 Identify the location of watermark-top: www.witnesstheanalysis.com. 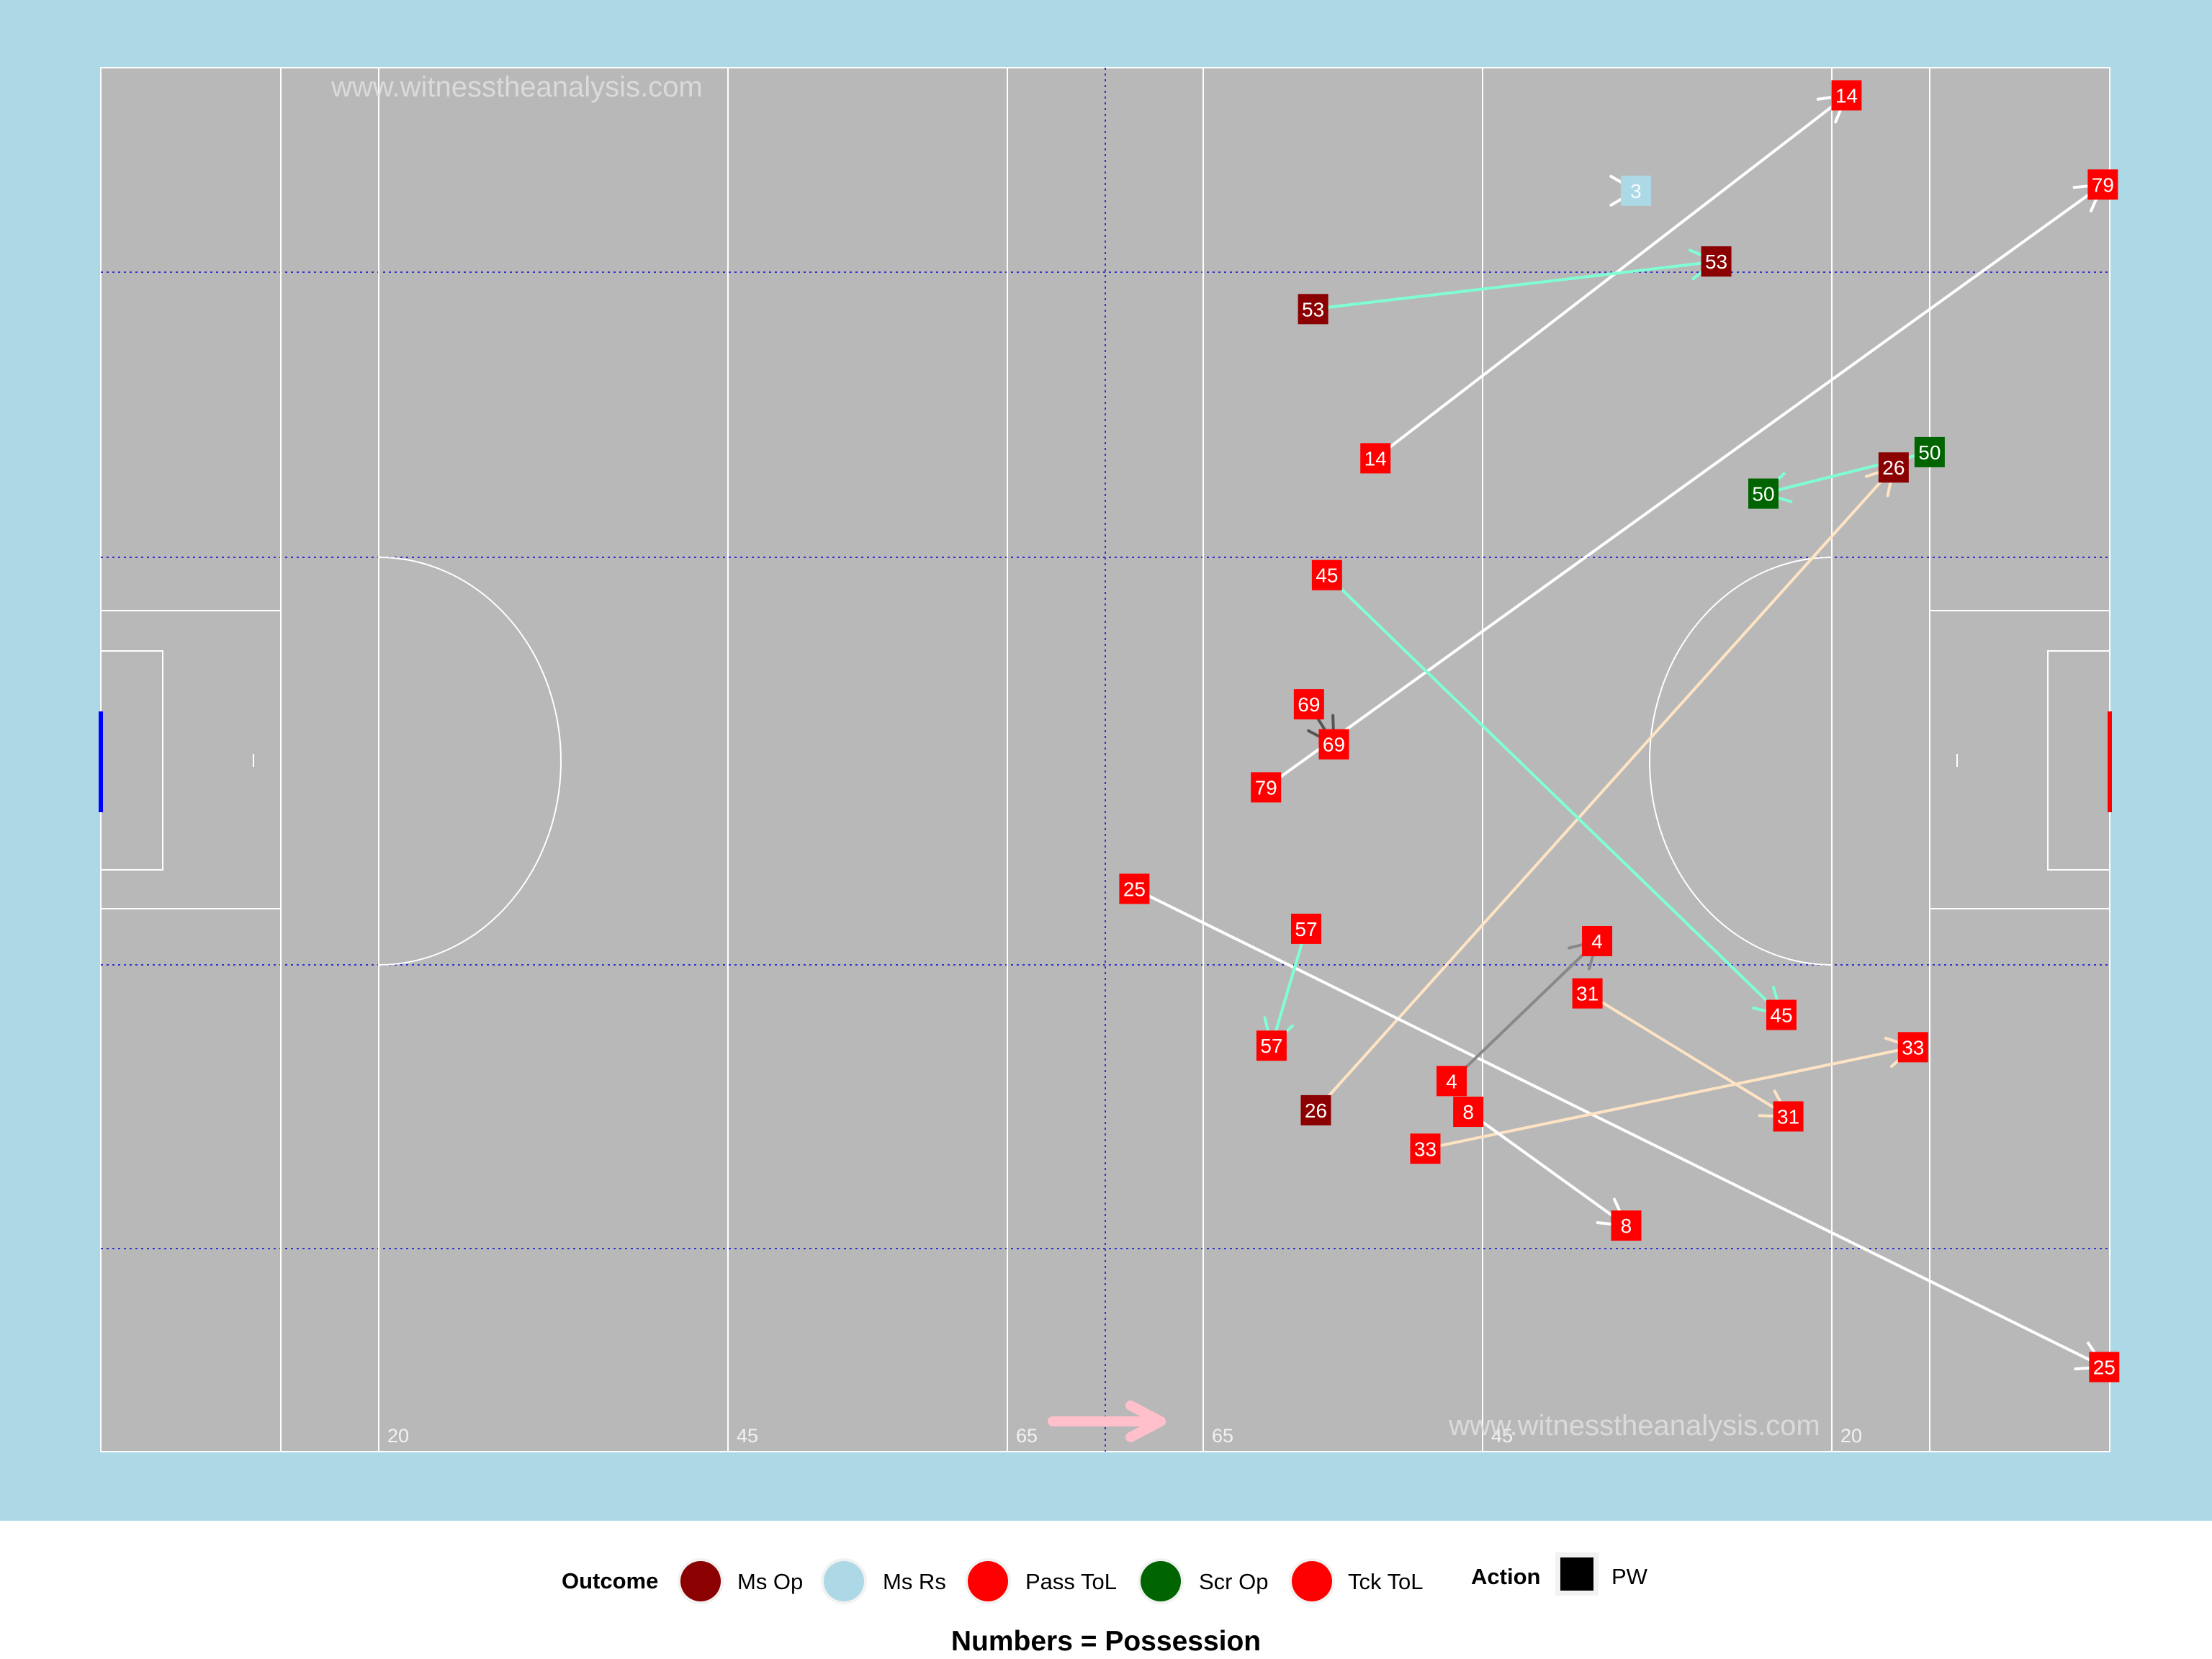
(517, 87).